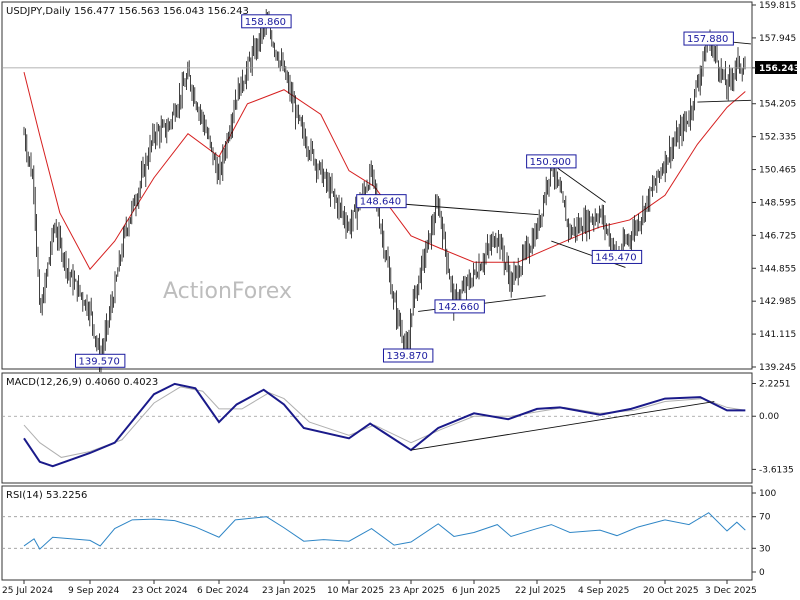 The height and width of the screenshot is (600, 800). I want to click on price-y-tick-label: 146.725, so click(777, 236).